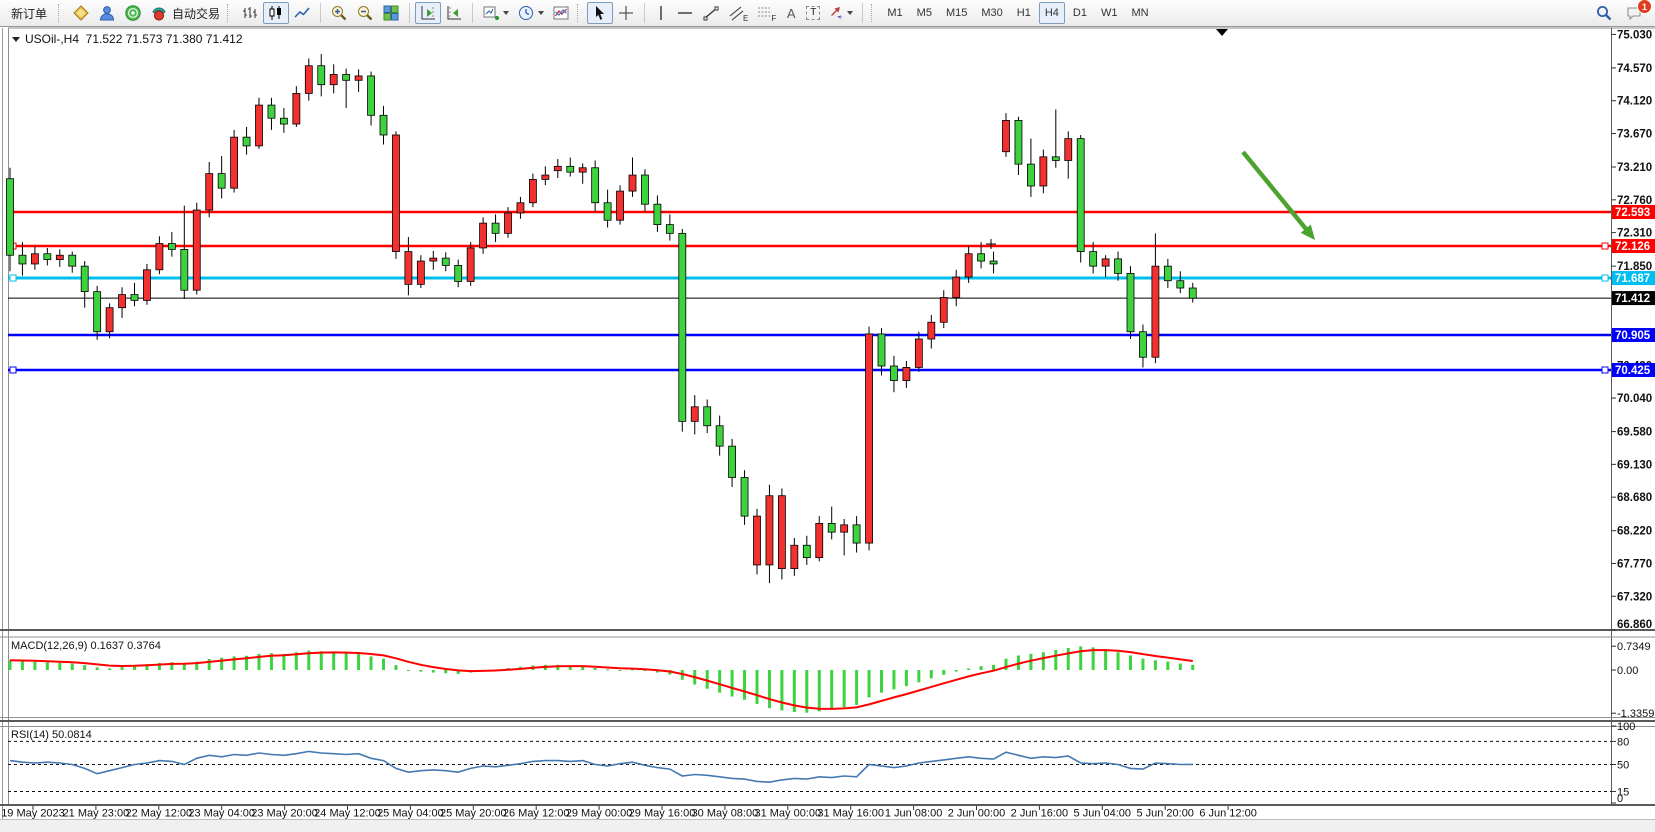 Image resolution: width=1655 pixels, height=832 pixels. Describe the element at coordinates (391, 13) in the screenshot. I see `tile-windows-button` at that location.